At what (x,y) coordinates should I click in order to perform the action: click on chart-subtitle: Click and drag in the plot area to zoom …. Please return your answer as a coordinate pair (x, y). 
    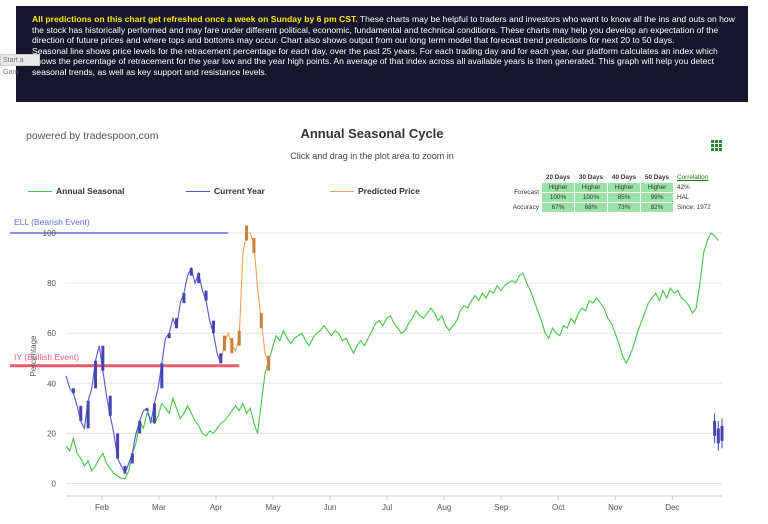
    Looking at the image, I should click on (372, 156).